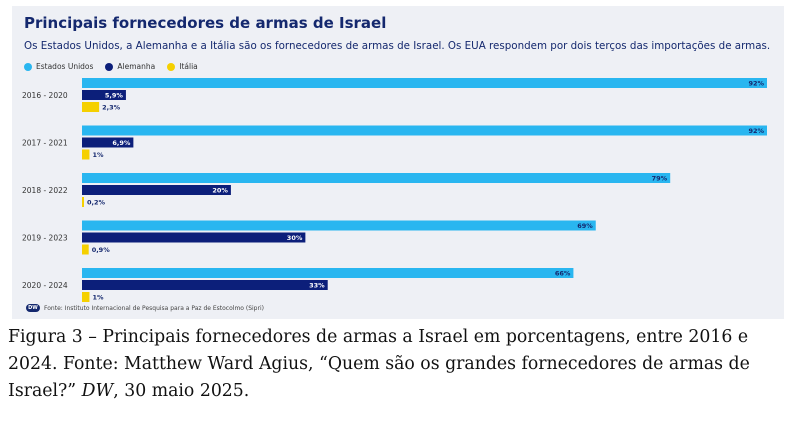  What do you see at coordinates (188, 66) in the screenshot?
I see `legend-label-italia: Itália` at bounding box center [188, 66].